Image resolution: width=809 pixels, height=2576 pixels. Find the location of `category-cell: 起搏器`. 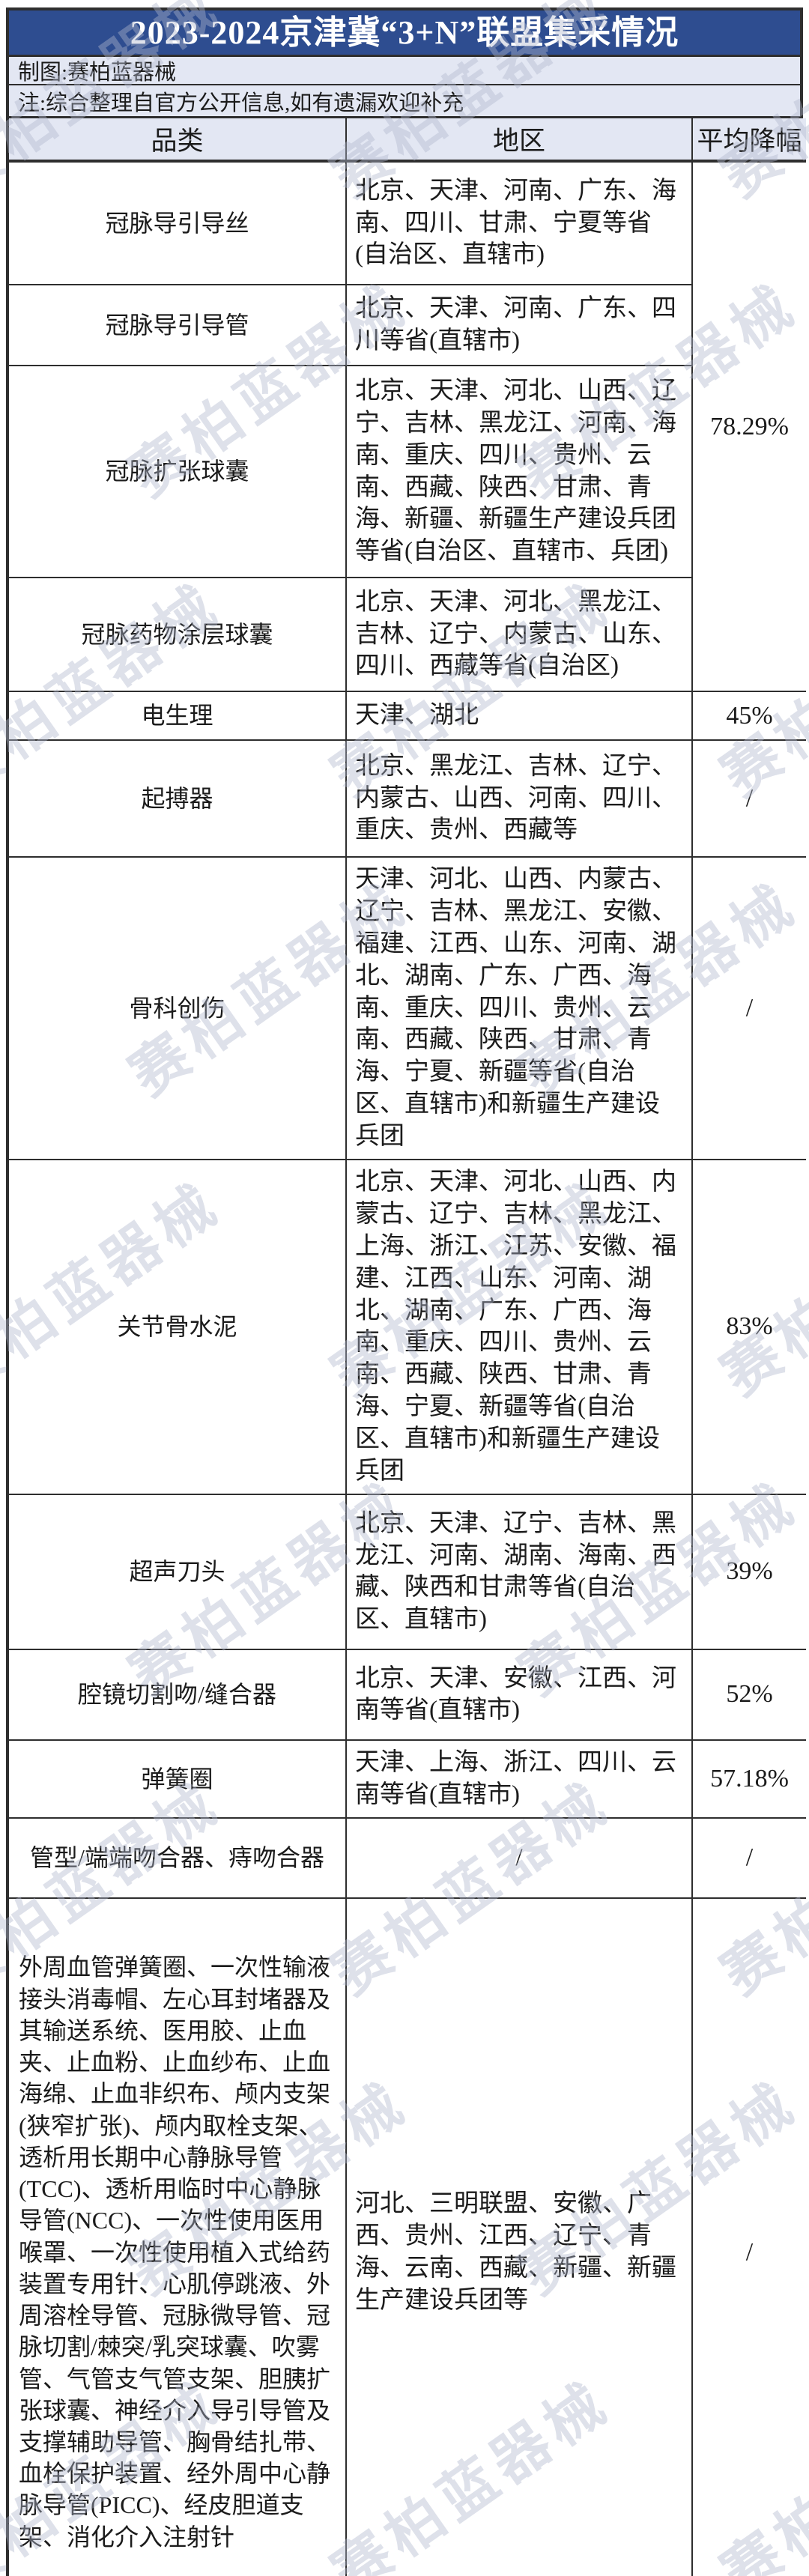

category-cell: 起搏器 is located at coordinates (178, 798).